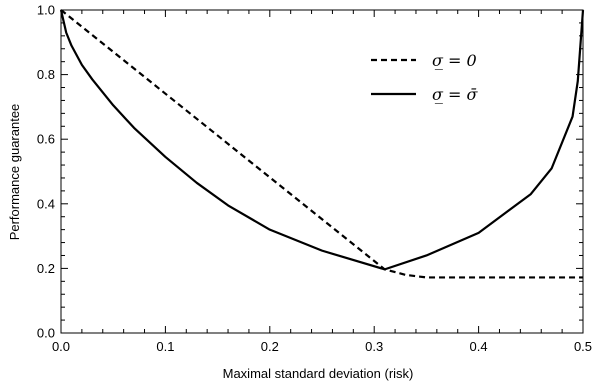 Image resolution: width=595 pixels, height=385 pixels. I want to click on y-tick-label: 0.8, so click(46, 74).